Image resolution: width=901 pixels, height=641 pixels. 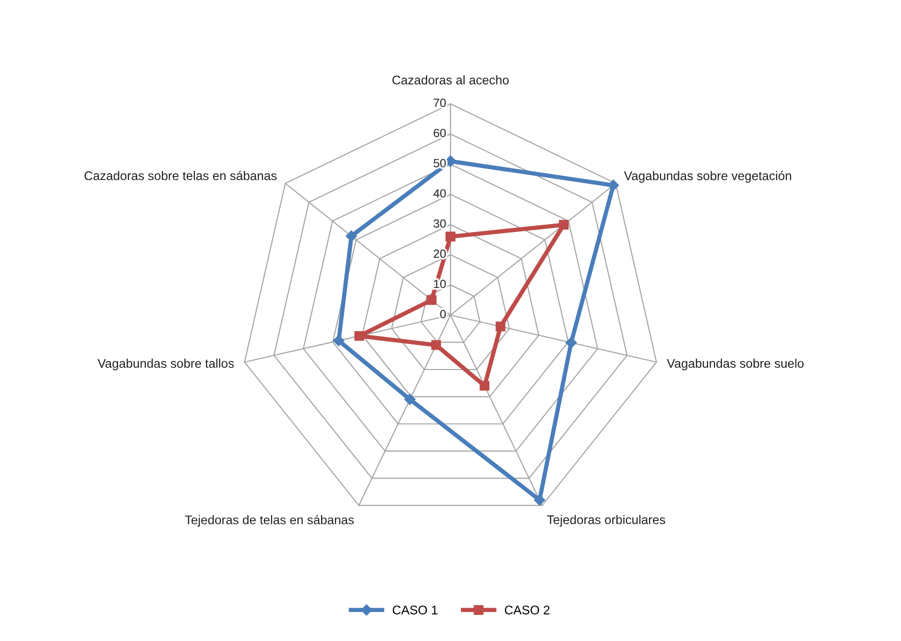 I want to click on spoke-label: Tejedoras orbiculares, so click(x=606, y=520).